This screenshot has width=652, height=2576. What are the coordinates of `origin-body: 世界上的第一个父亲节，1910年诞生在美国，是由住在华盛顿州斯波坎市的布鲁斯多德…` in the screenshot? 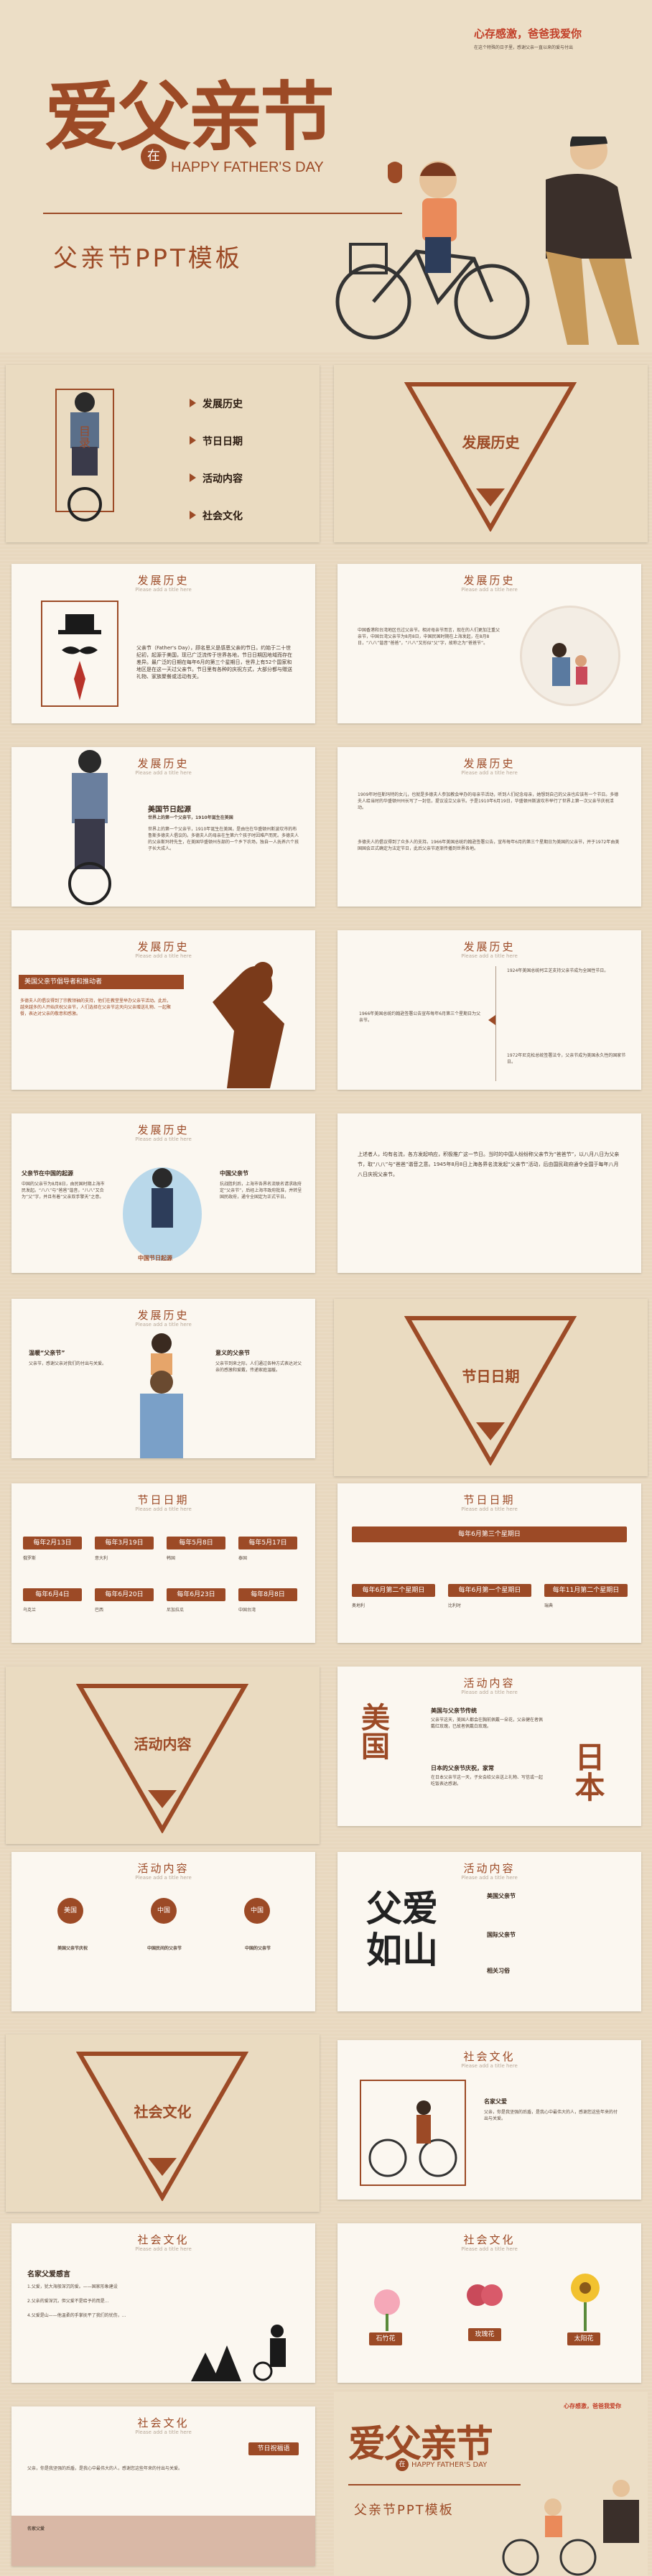 It's located at (223, 839).